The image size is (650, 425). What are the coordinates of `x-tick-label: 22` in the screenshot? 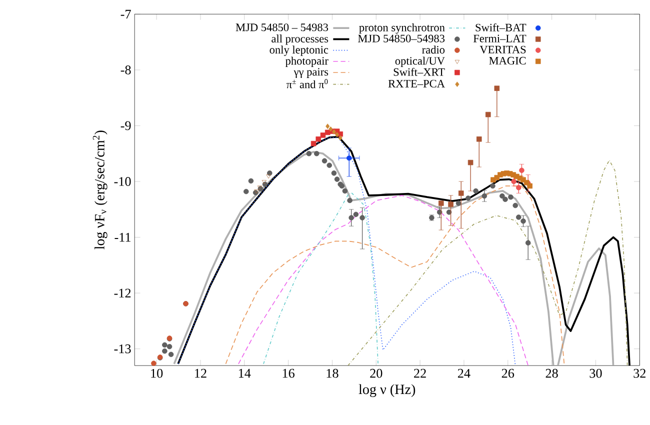 It's located at (420, 373).